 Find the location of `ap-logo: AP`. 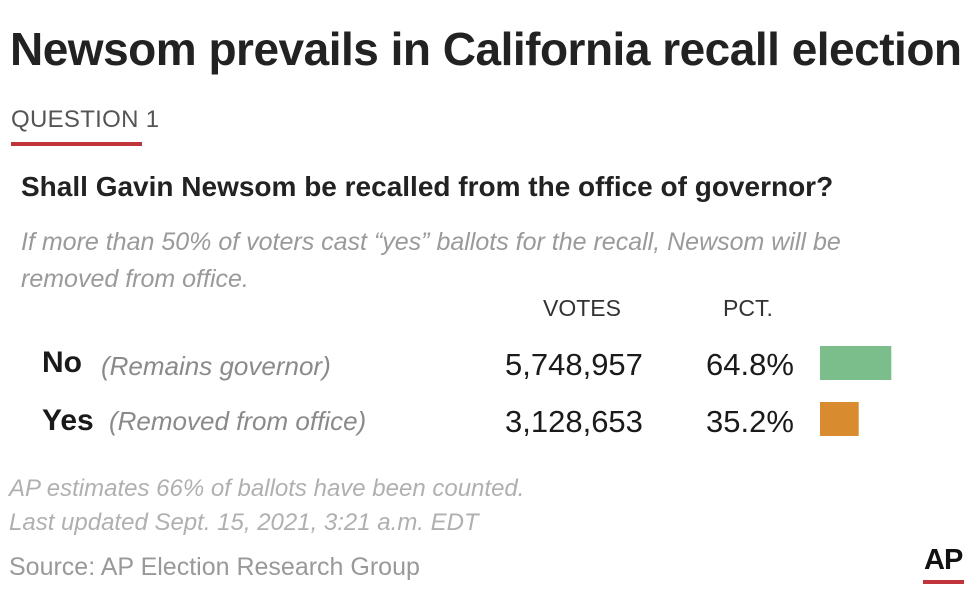

ap-logo: AP is located at coordinates (943, 560).